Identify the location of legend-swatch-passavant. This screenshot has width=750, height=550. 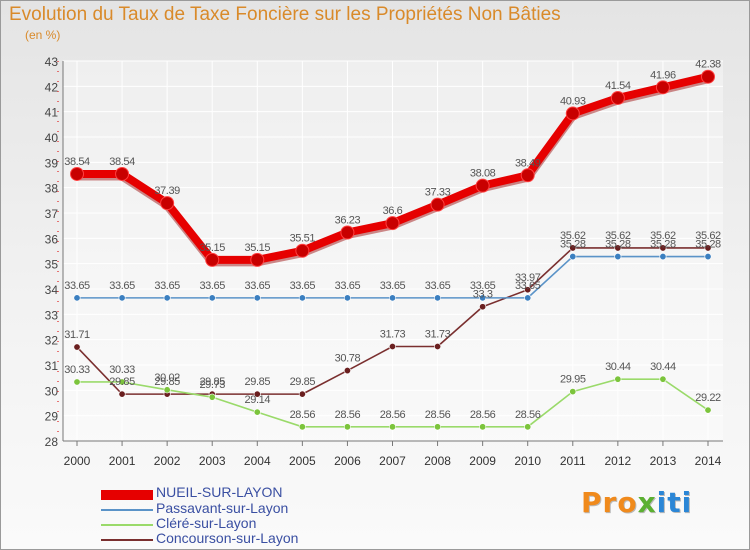
(127, 510).